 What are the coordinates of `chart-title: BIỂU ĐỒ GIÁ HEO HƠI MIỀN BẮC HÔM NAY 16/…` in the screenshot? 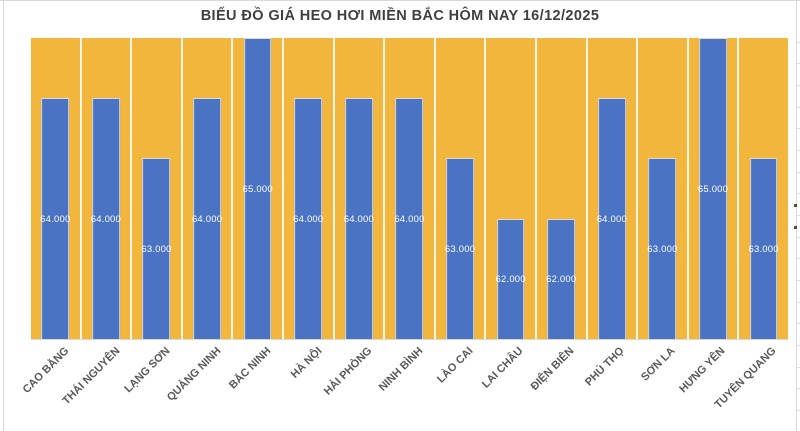 It's located at (400, 16).